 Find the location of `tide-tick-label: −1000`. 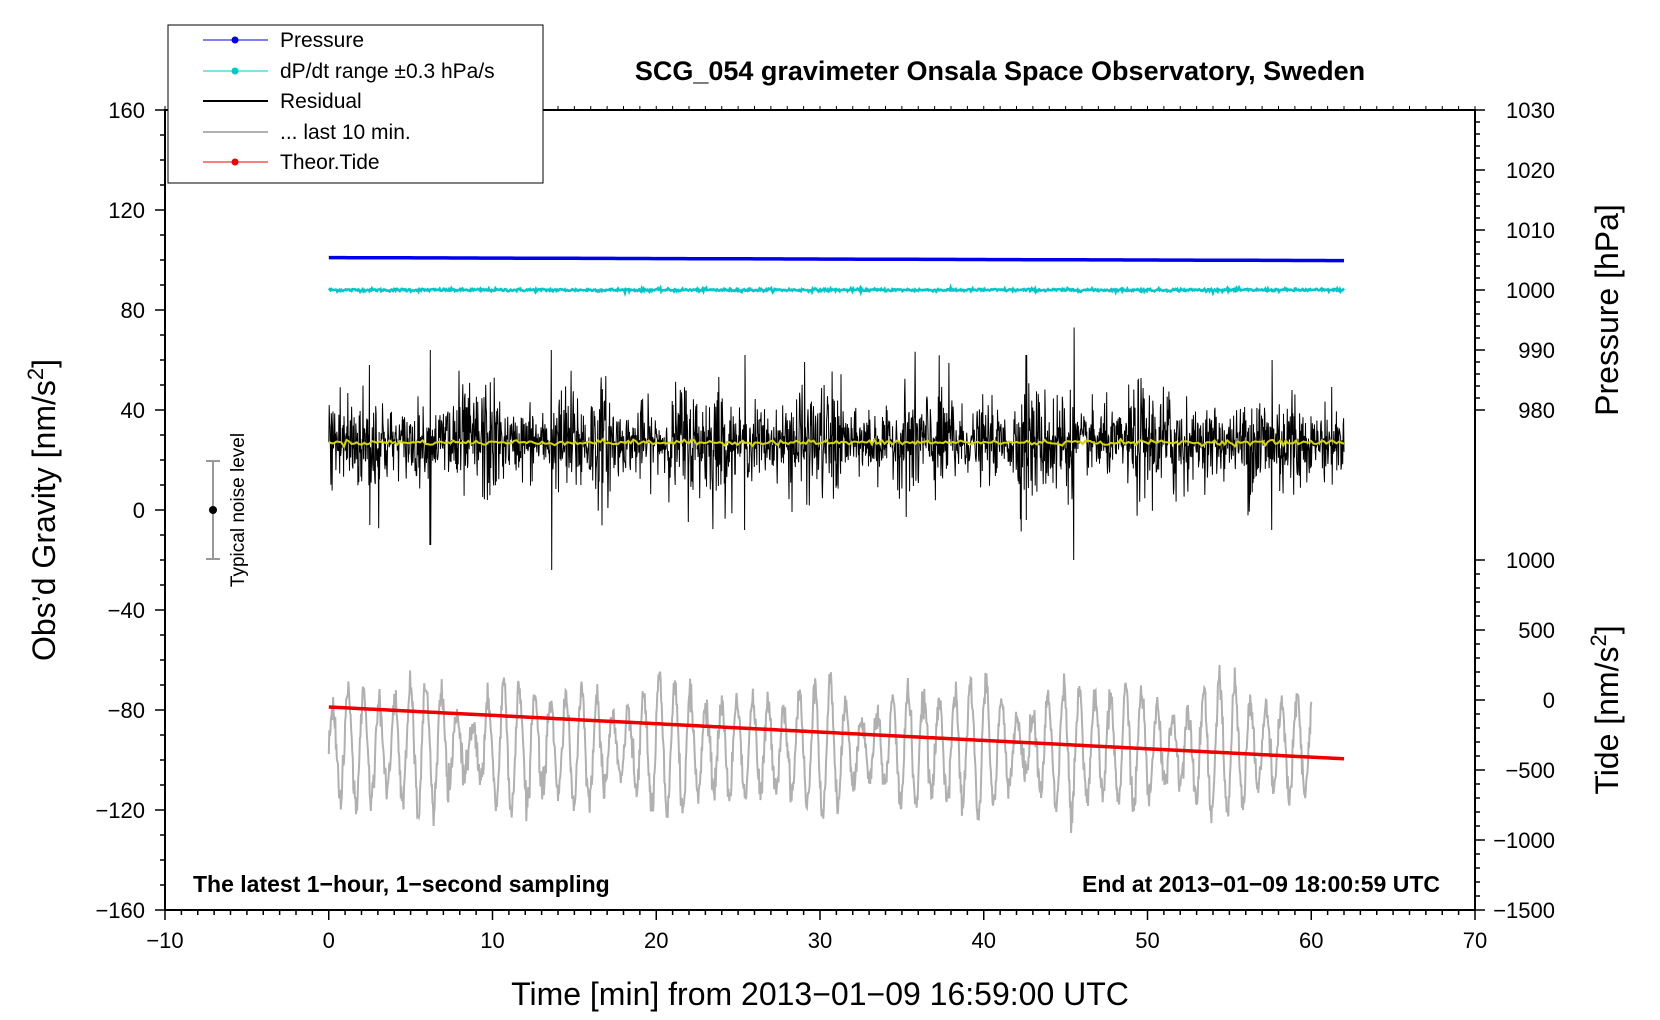

tide-tick-label: −1000 is located at coordinates (1524, 840).